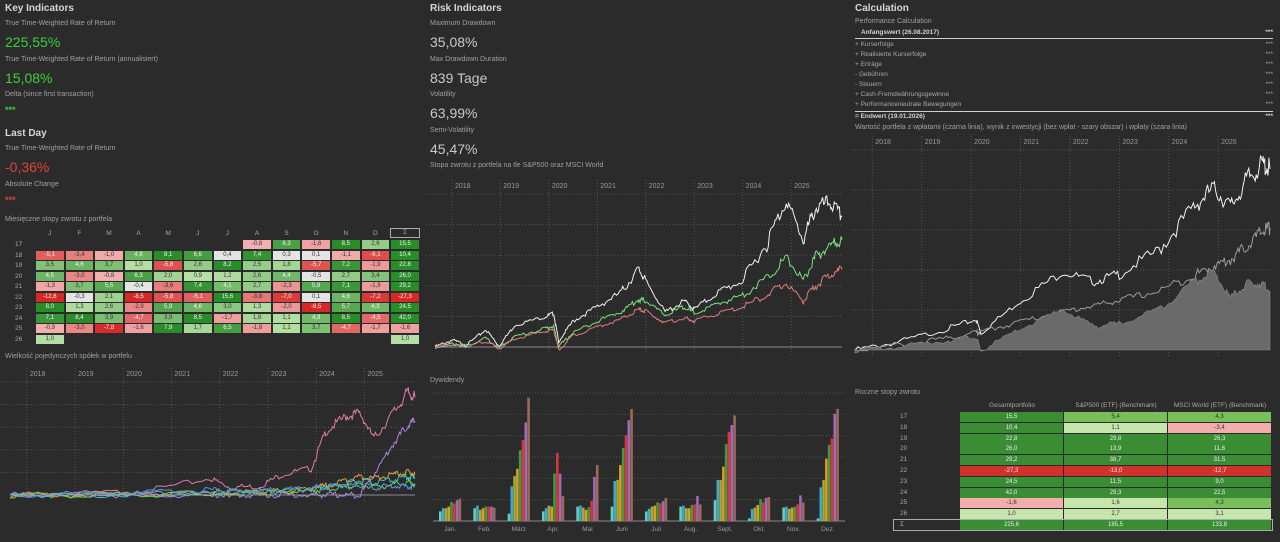 Image resolution: width=1280 pixels, height=542 pixels. I want to click on yearly-cell: -12,7, so click(1219, 471).